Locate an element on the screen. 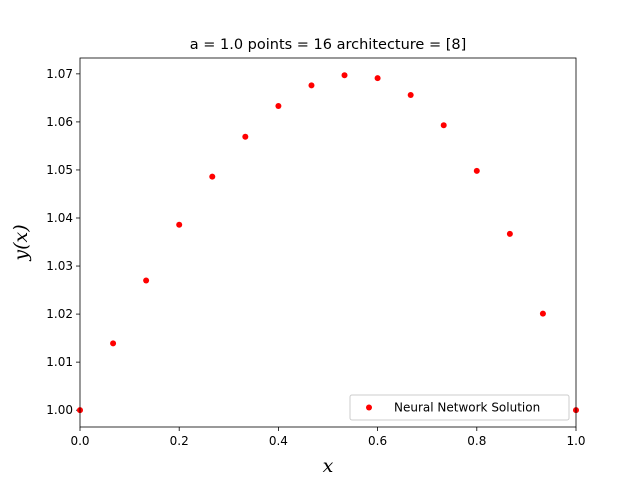  x-tick-label: 0.8 is located at coordinates (476, 441).